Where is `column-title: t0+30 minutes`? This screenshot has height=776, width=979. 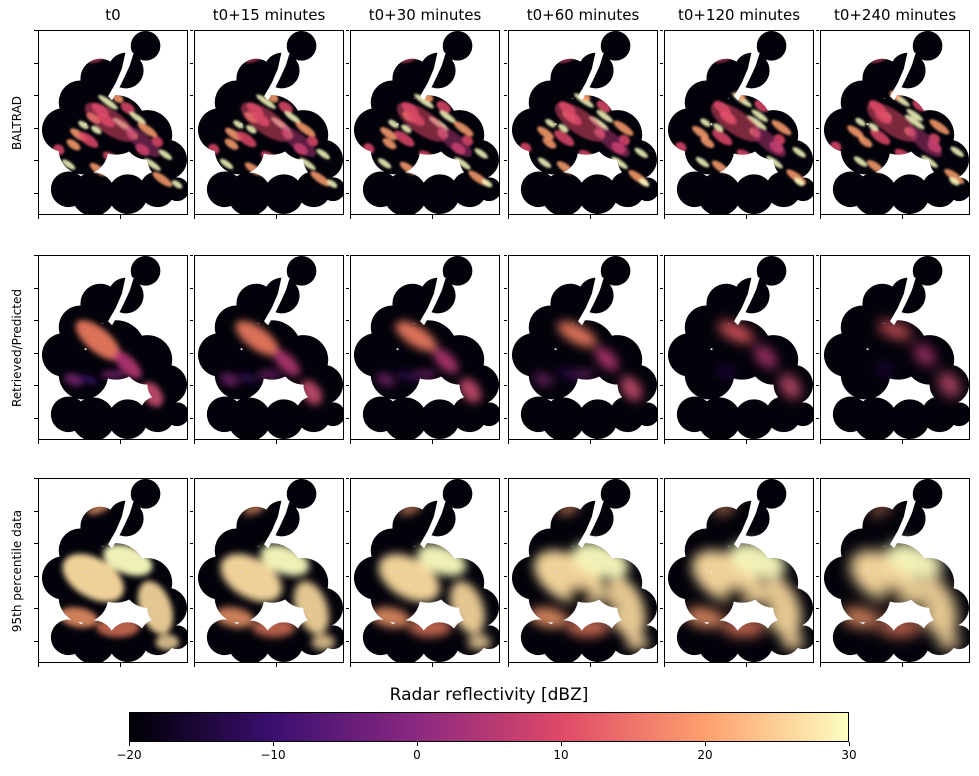 column-title: t0+30 minutes is located at coordinates (425, 15).